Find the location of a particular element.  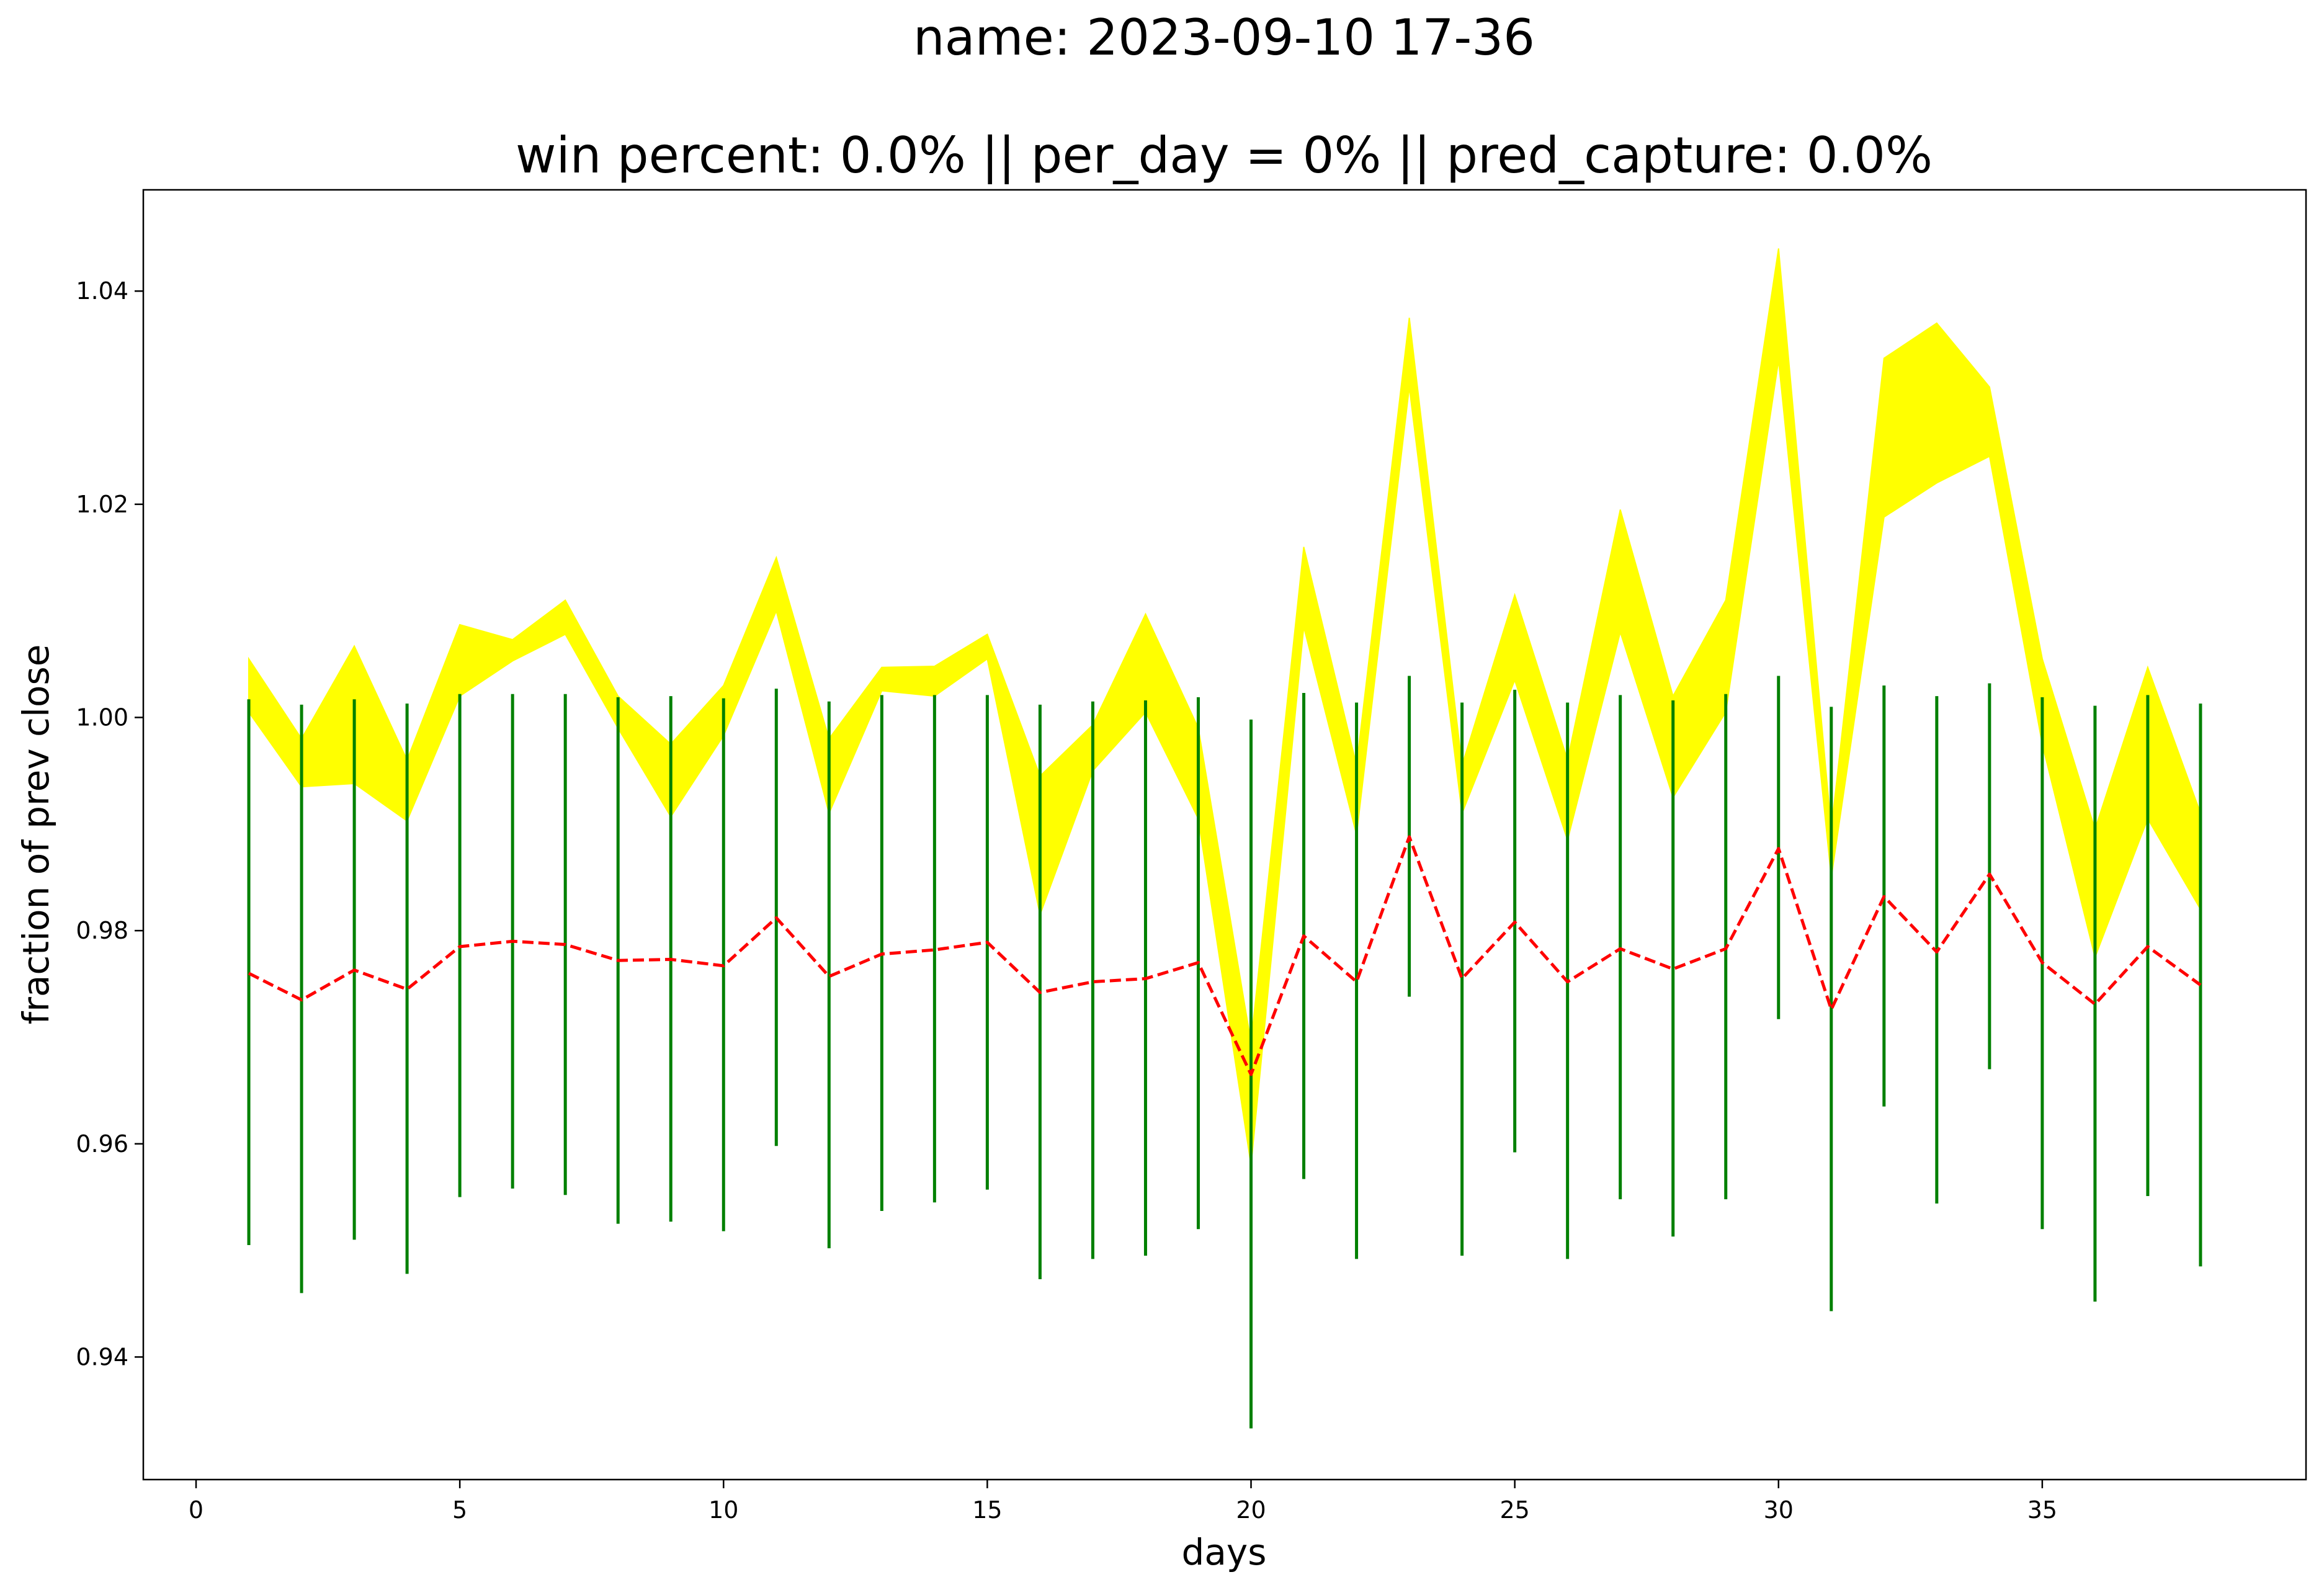

x-tick-label-20: 20 is located at coordinates (1251, 1510).